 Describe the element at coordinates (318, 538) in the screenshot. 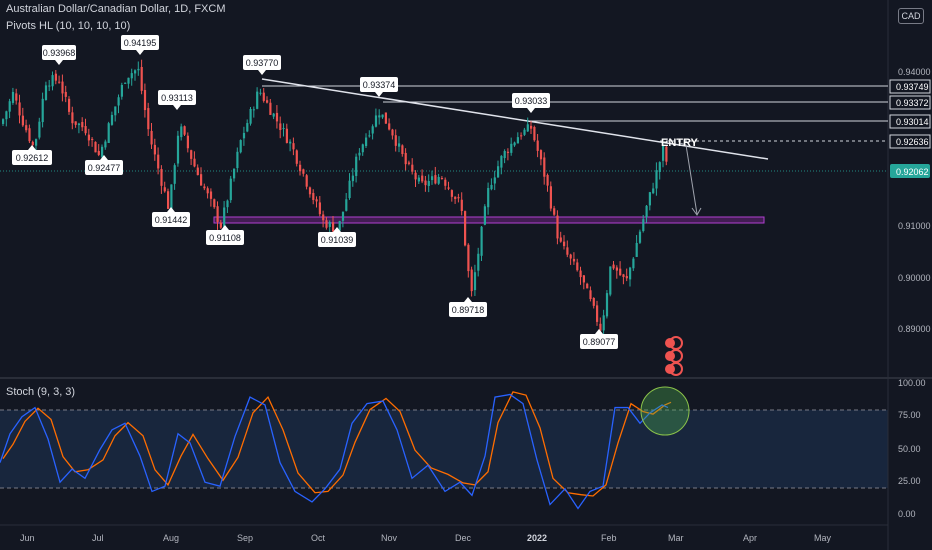

I see `time-tick: Oct` at that location.